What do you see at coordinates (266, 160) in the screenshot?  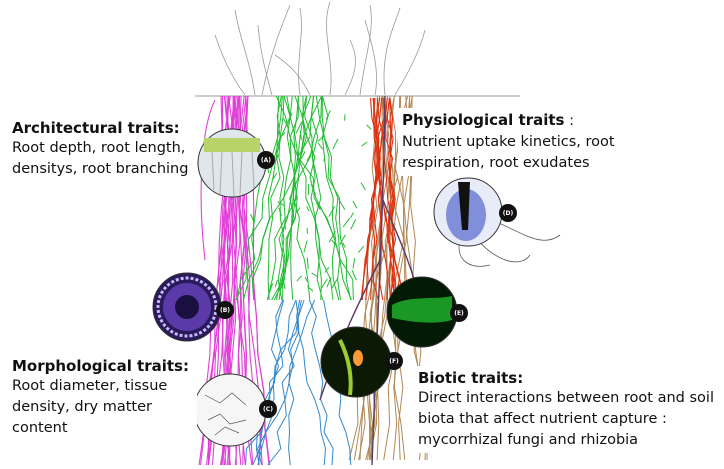 I see `panel-label-a: (A)` at bounding box center [266, 160].